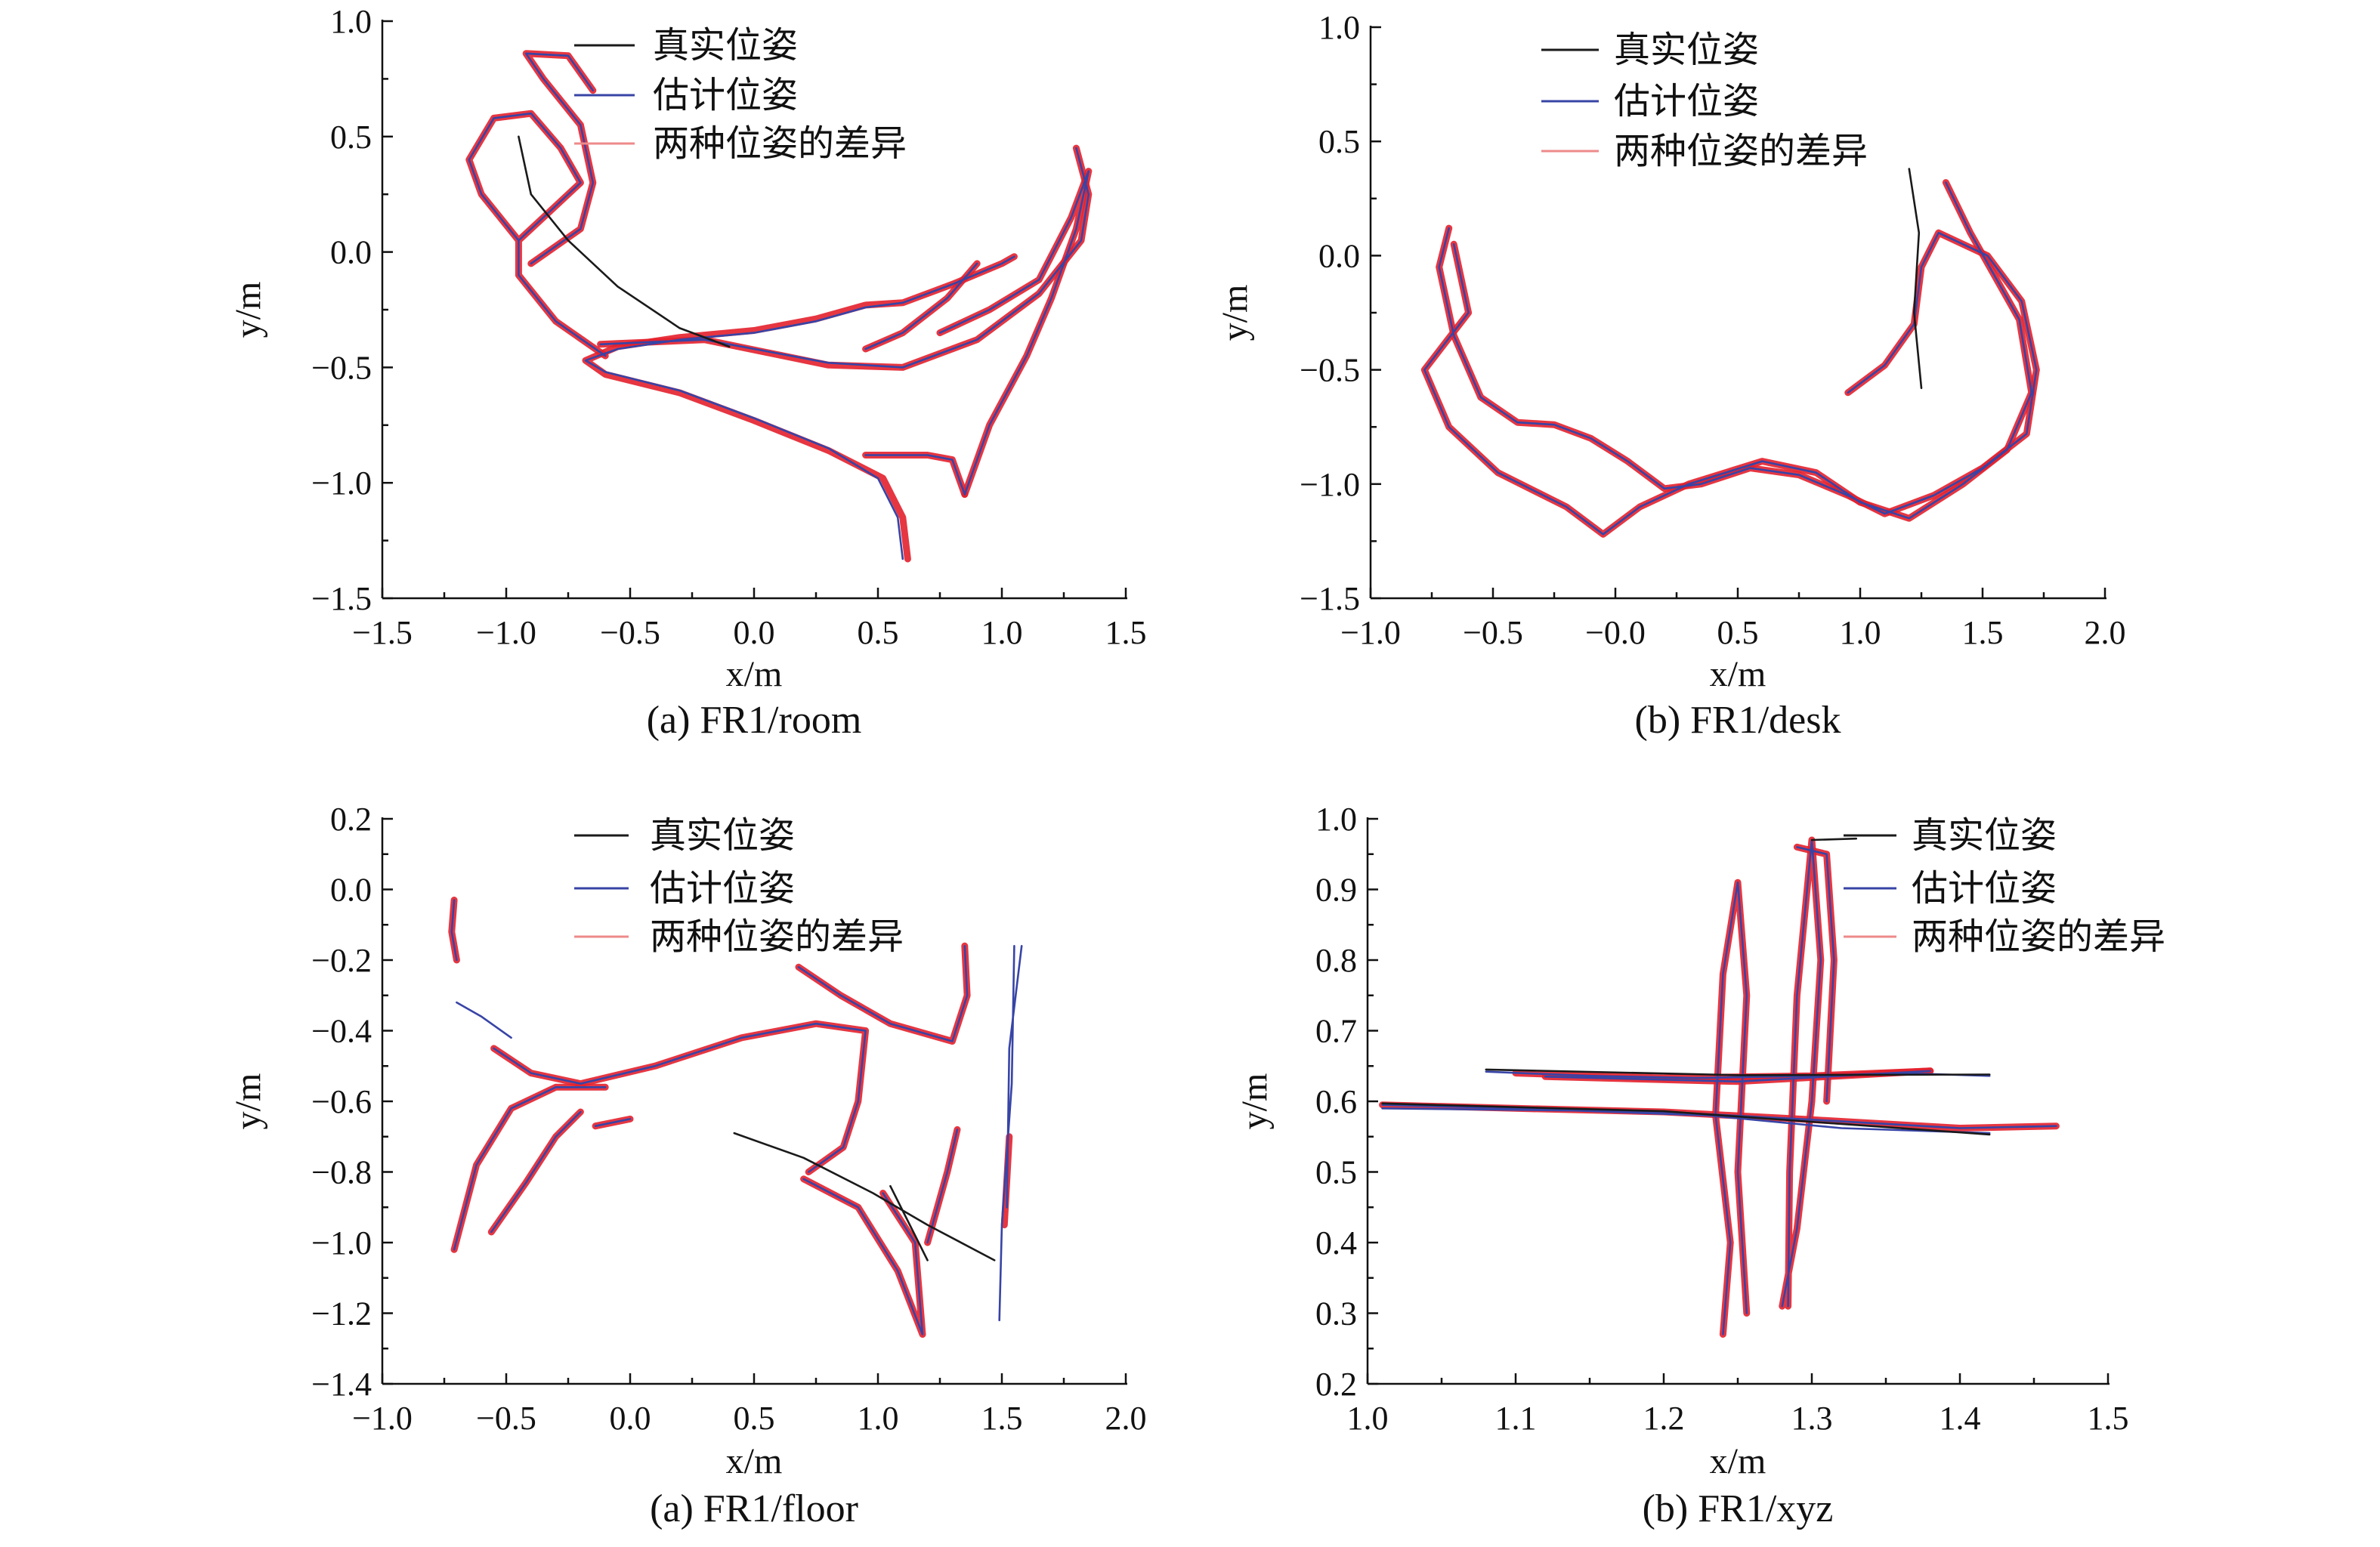  What do you see at coordinates (341, 960) in the screenshot?
I see `y-tick-label: −0.2` at bounding box center [341, 960].